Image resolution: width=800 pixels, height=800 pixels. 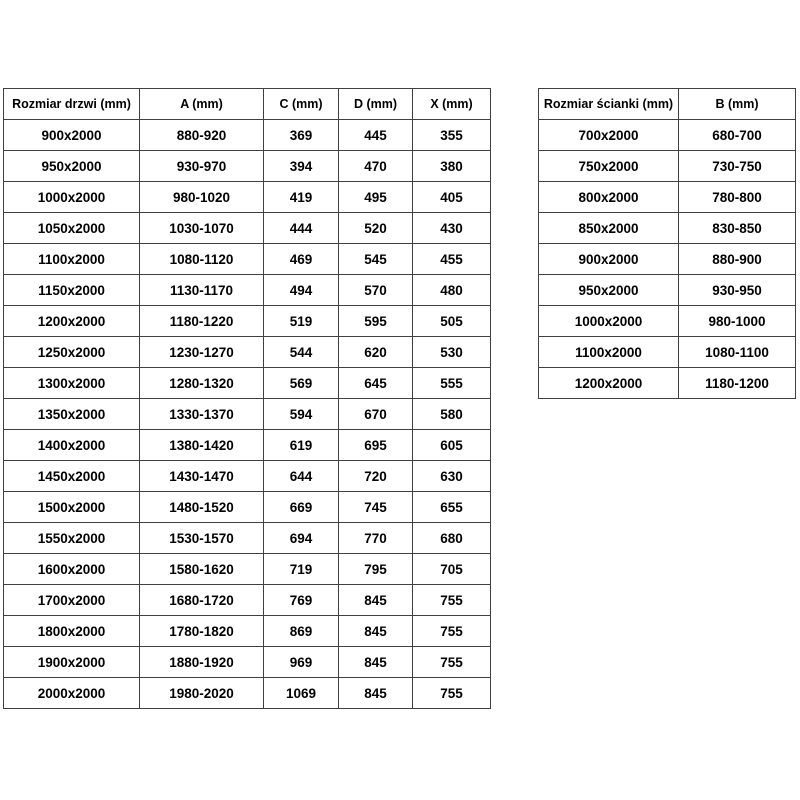 I want to click on table-cell: 1250x2000, so click(x=71, y=352).